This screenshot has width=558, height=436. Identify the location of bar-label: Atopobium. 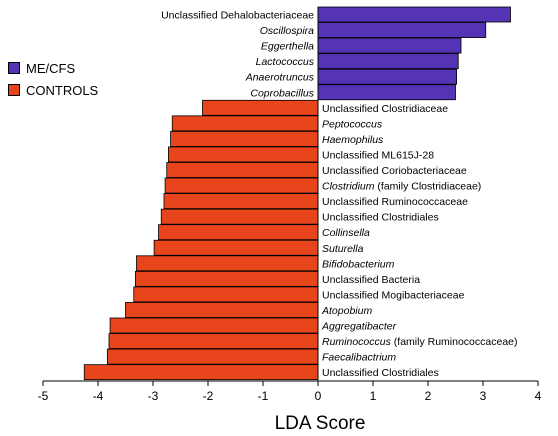
(346, 311).